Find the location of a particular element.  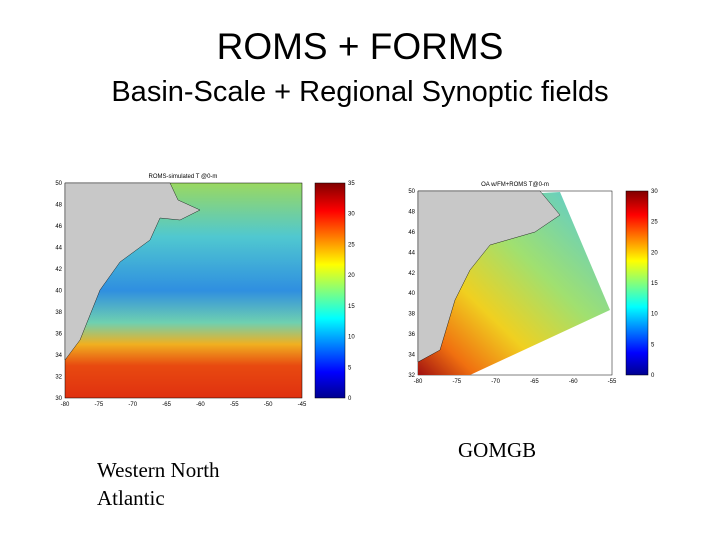

colorbar-tick-label: 35 is located at coordinates (351, 184).